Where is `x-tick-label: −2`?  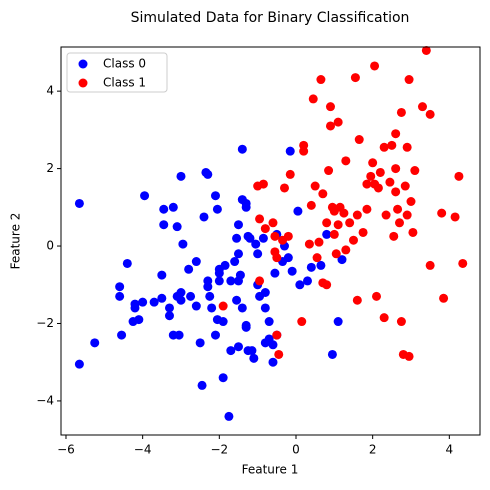
x-tick-label: −2 is located at coordinates (219, 450).